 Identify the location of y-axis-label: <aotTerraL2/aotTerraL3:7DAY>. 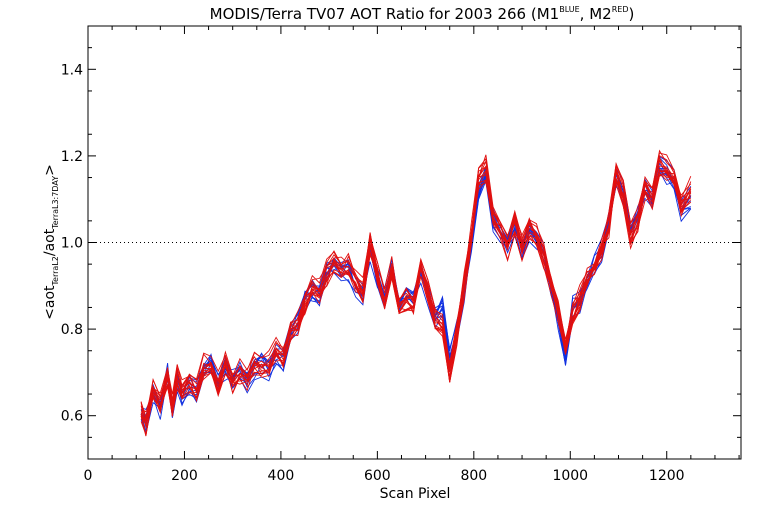
(51, 242).